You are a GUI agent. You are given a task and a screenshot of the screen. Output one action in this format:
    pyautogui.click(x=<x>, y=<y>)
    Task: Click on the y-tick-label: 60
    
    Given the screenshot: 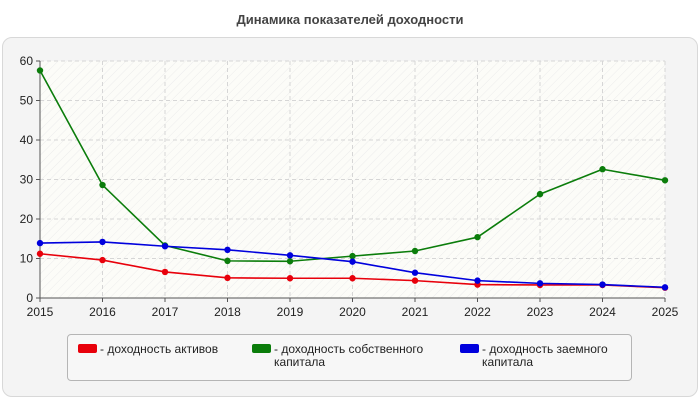 What is the action you would take?
    pyautogui.click(x=27, y=61)
    